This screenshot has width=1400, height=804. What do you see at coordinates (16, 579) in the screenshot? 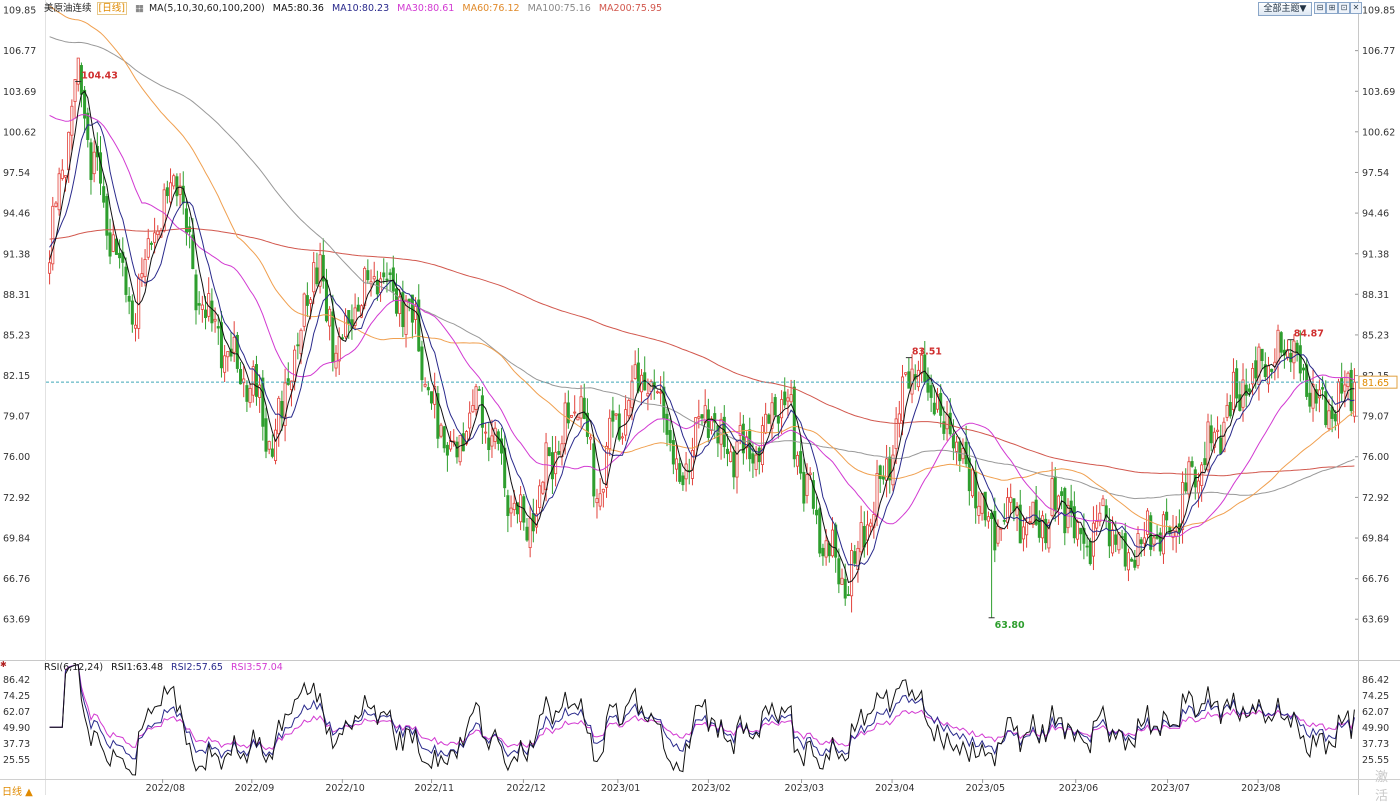
I see `price-tick-label-left: 66.76` at bounding box center [16, 579].